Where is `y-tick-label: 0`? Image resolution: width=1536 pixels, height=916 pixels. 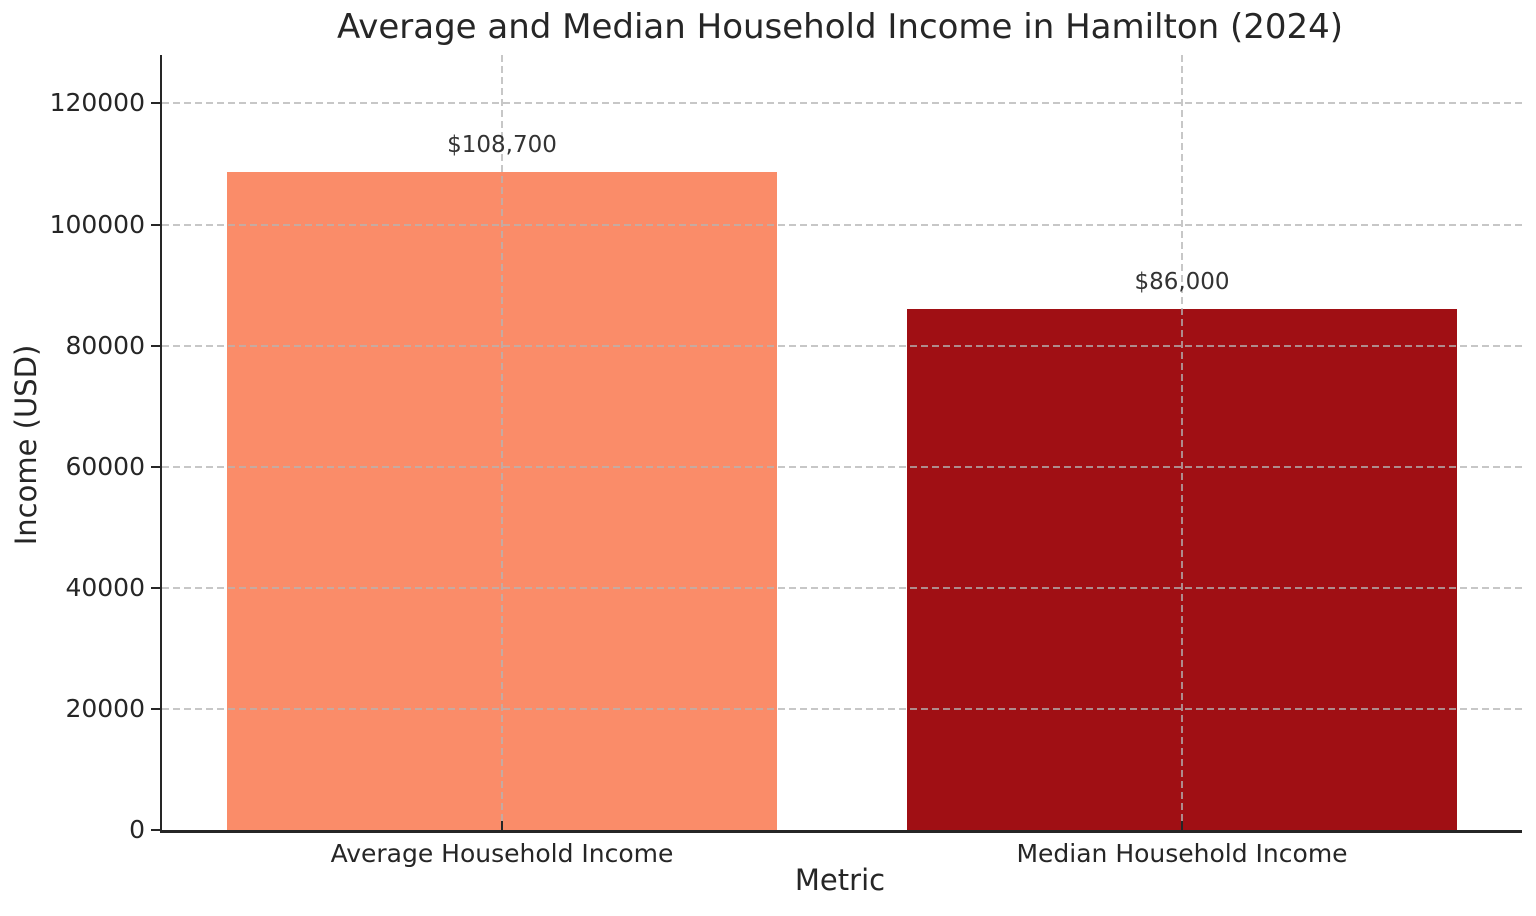 y-tick-label: 0 is located at coordinates (137, 829).